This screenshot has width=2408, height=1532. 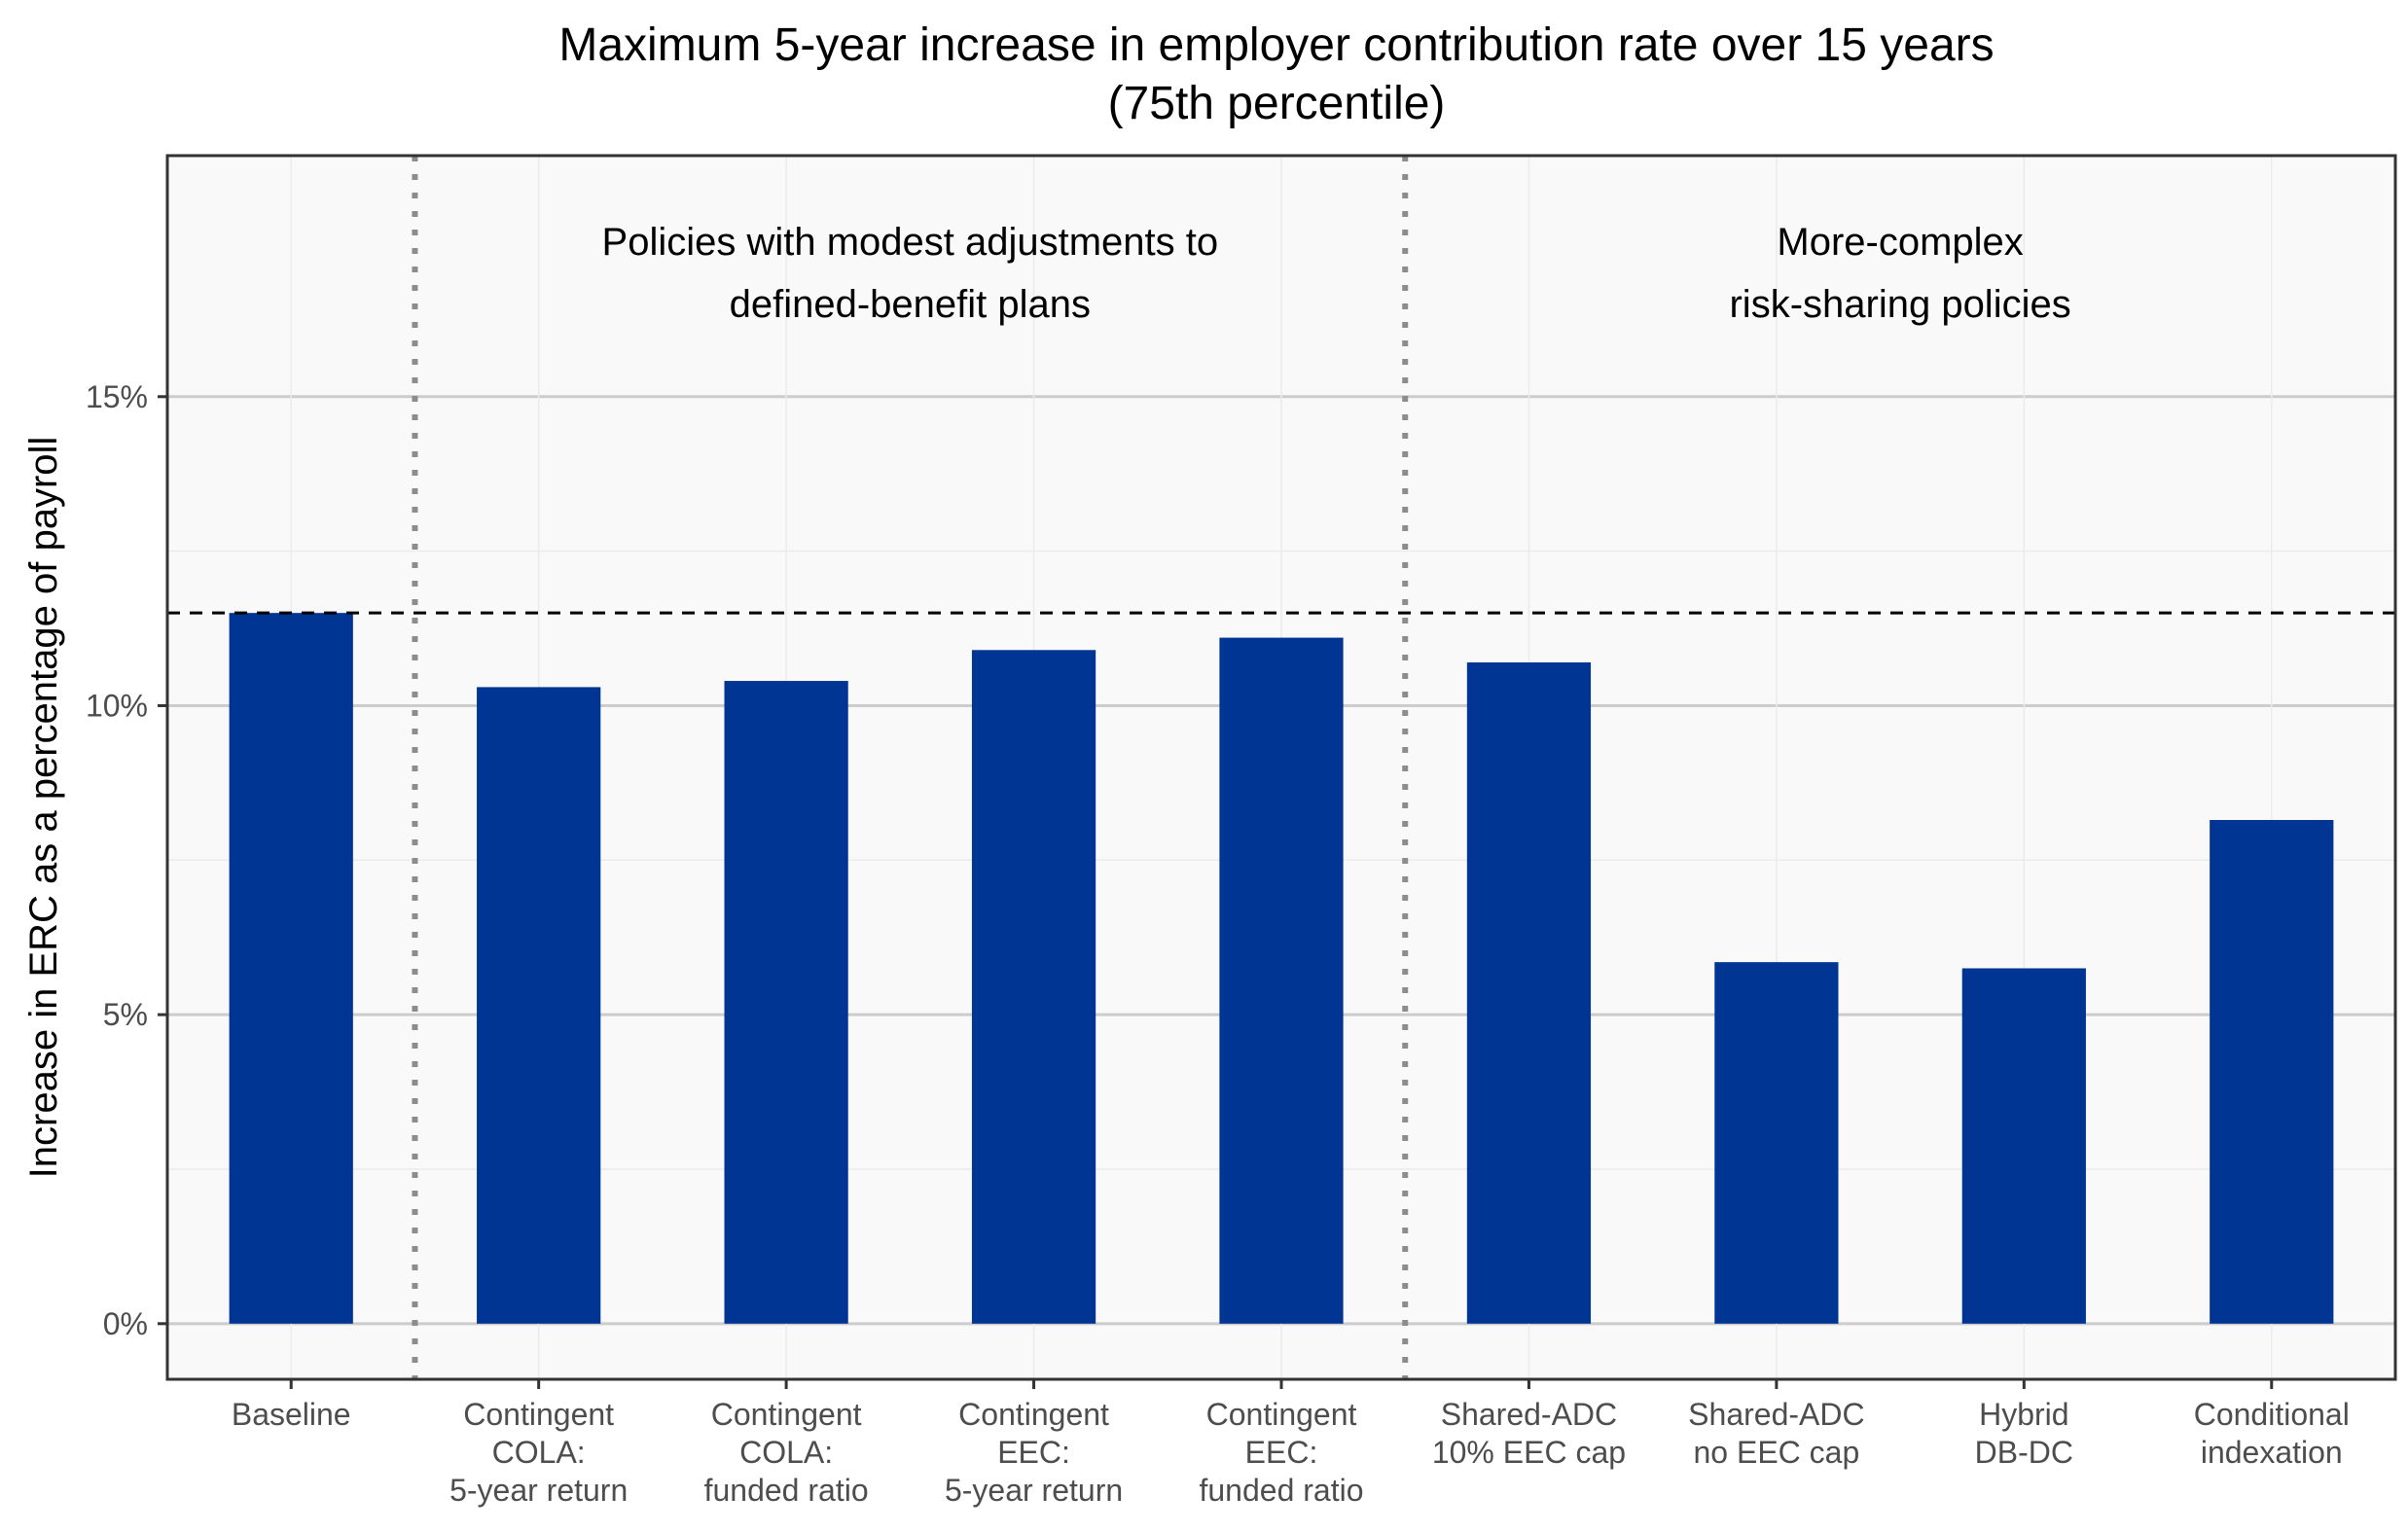 What do you see at coordinates (2272, 1414) in the screenshot?
I see `x-tick-label-8-line-0: Conditional` at bounding box center [2272, 1414].